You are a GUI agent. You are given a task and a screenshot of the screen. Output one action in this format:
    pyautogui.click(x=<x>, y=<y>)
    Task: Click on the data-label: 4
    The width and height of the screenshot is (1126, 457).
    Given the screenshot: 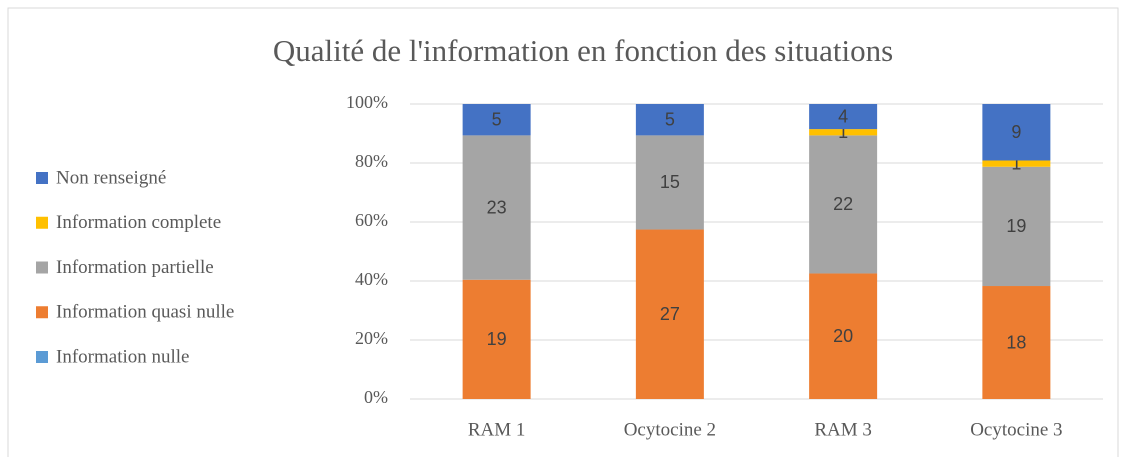 What is the action you would take?
    pyautogui.click(x=843, y=116)
    